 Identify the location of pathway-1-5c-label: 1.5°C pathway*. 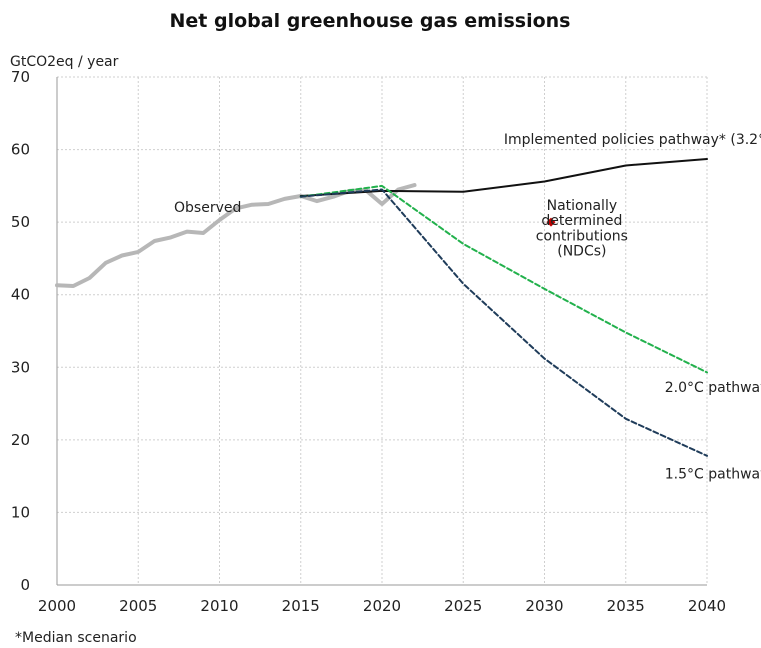
(713, 474).